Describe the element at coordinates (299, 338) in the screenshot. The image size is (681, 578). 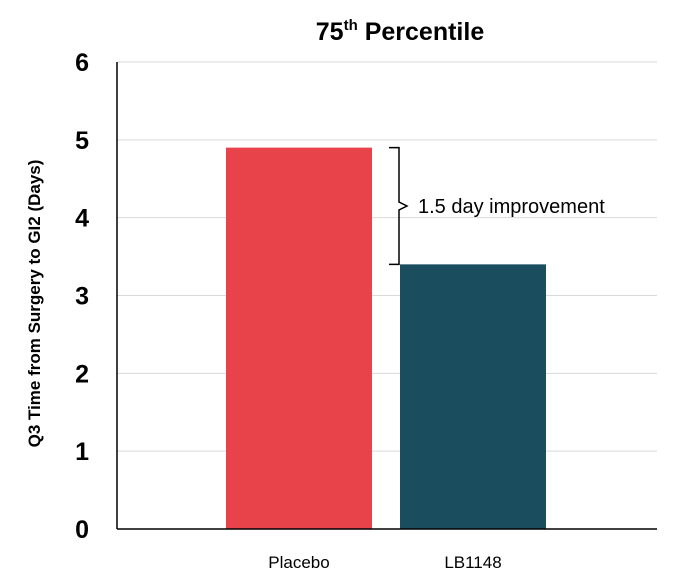
I see `bar-placebo` at that location.